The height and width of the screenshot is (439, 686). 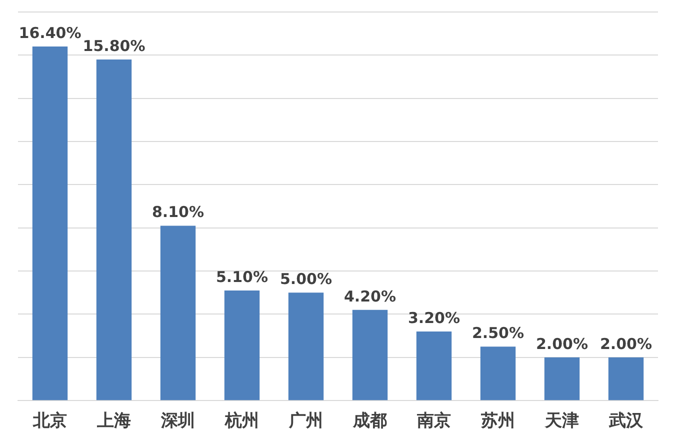 What do you see at coordinates (242, 277) in the screenshot?
I see `data-label: 5.10%` at bounding box center [242, 277].